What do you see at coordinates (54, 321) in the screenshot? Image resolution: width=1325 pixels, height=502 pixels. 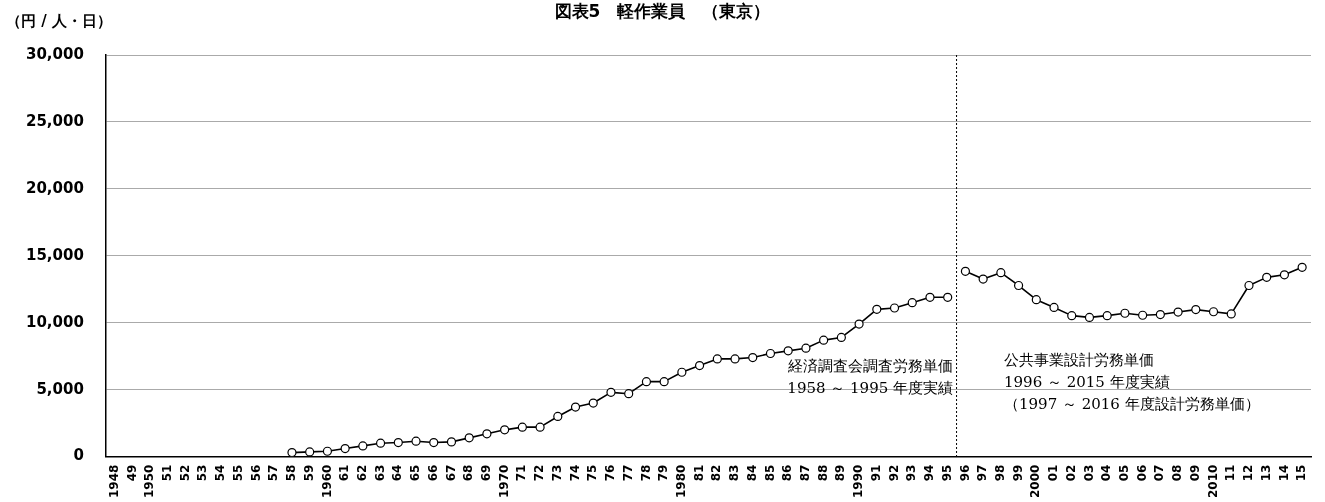 I see `y-tick-label: 10,000` at bounding box center [54, 321].